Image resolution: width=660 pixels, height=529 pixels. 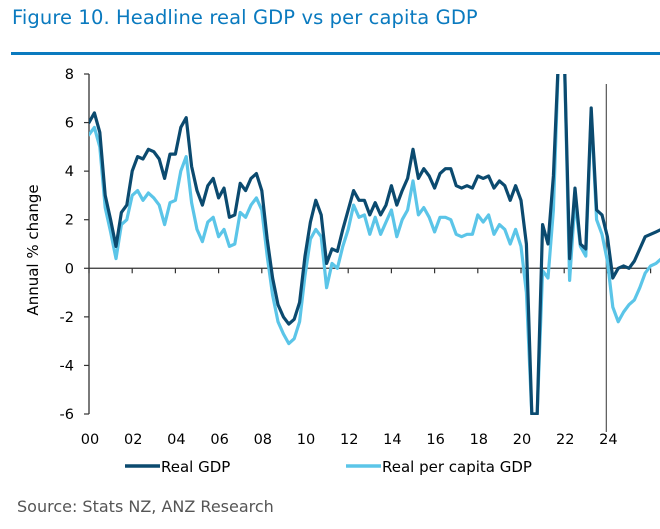 I want to click on y-tick-label: 4, so click(x=69, y=172).